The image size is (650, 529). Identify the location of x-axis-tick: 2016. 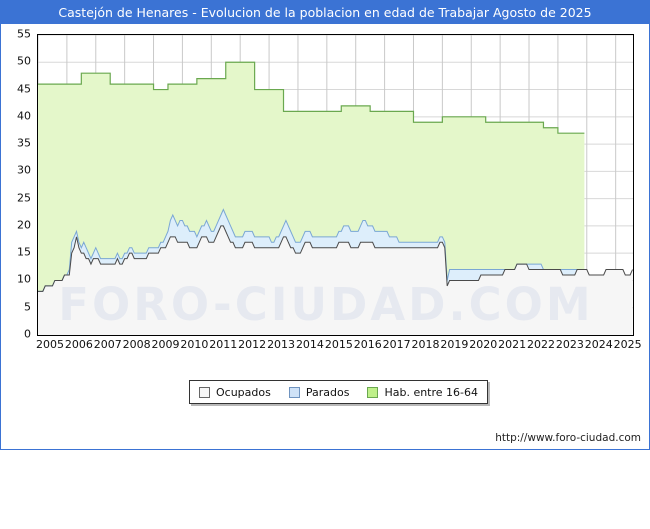
(367, 344).